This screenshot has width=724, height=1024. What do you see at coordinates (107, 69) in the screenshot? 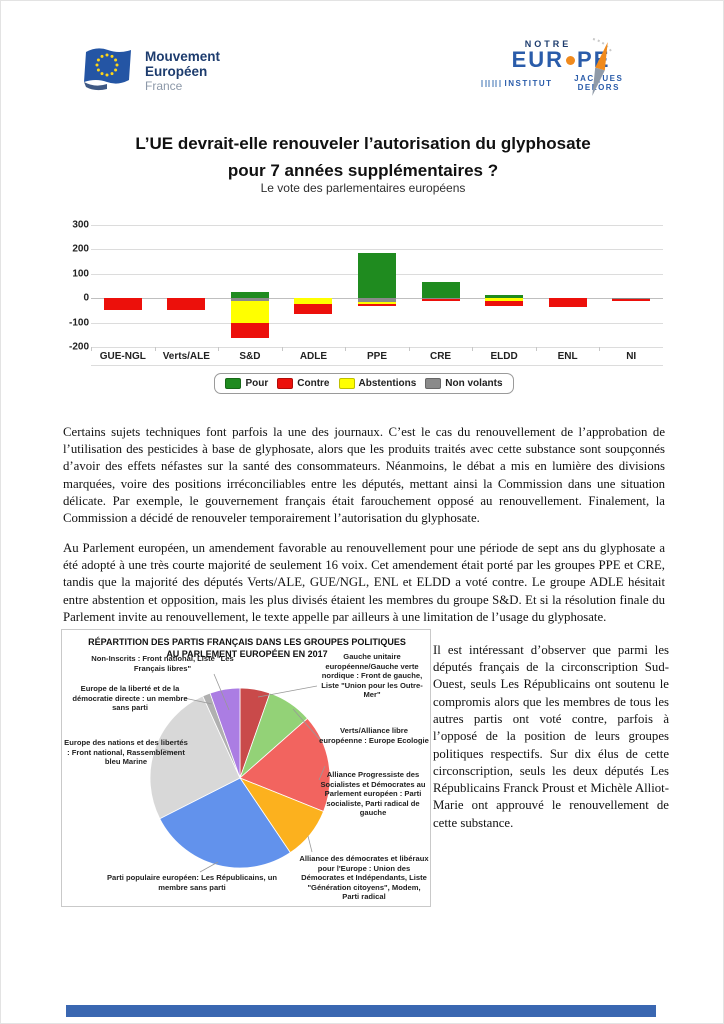
I see `eu-flag-icon` at bounding box center [107, 69].